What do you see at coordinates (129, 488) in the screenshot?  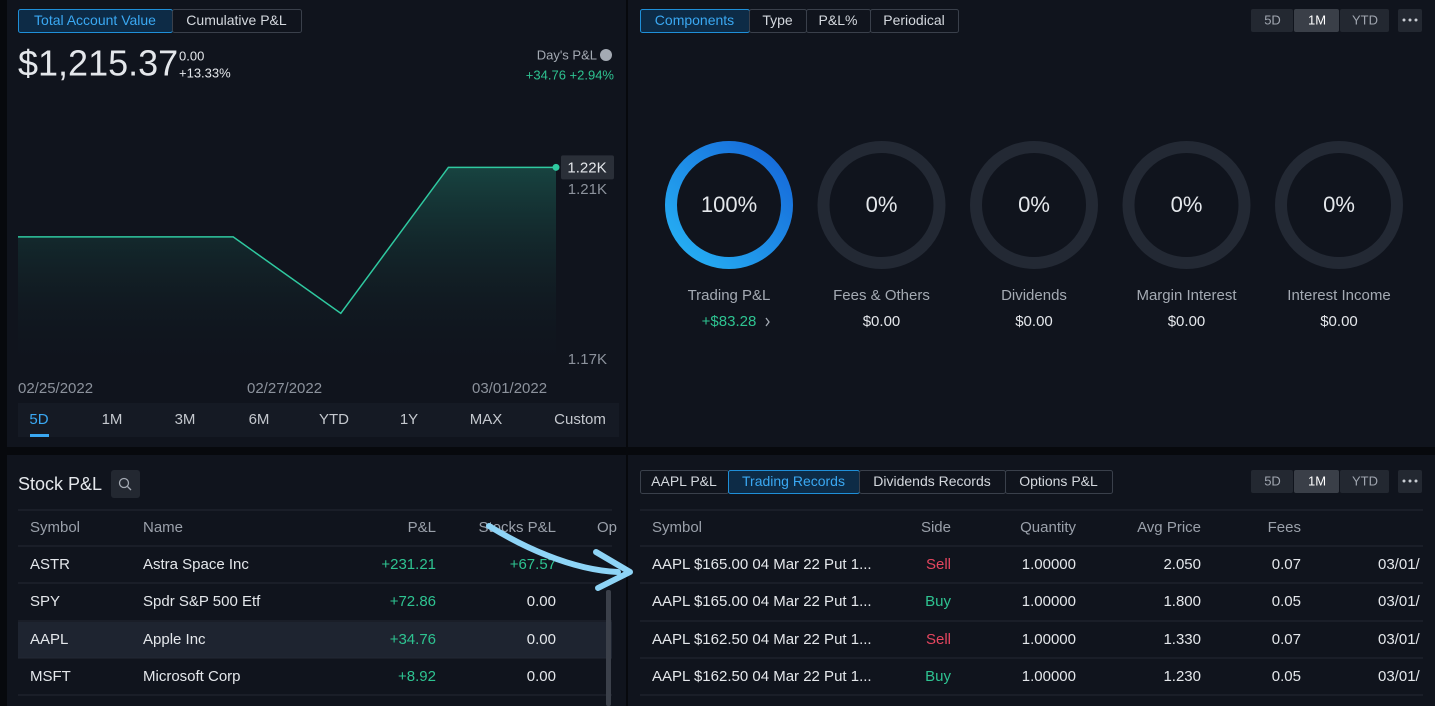 I see `search-handle` at bounding box center [129, 488].